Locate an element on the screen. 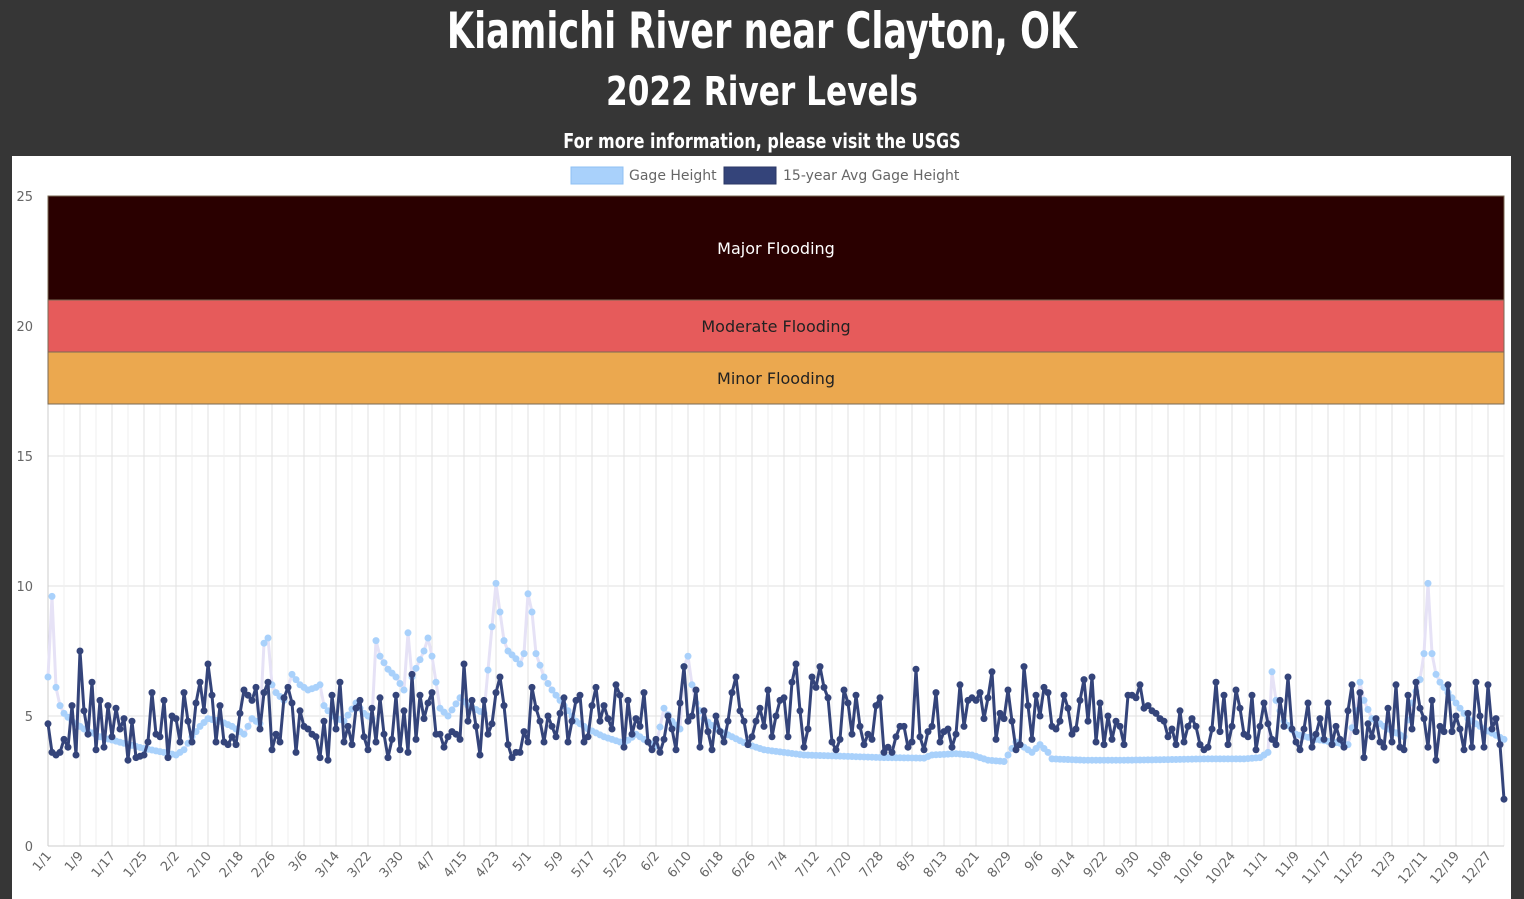 The width and height of the screenshot is (1524, 899). legend-item: 15-year Avg Gage Height is located at coordinates (841, 175).